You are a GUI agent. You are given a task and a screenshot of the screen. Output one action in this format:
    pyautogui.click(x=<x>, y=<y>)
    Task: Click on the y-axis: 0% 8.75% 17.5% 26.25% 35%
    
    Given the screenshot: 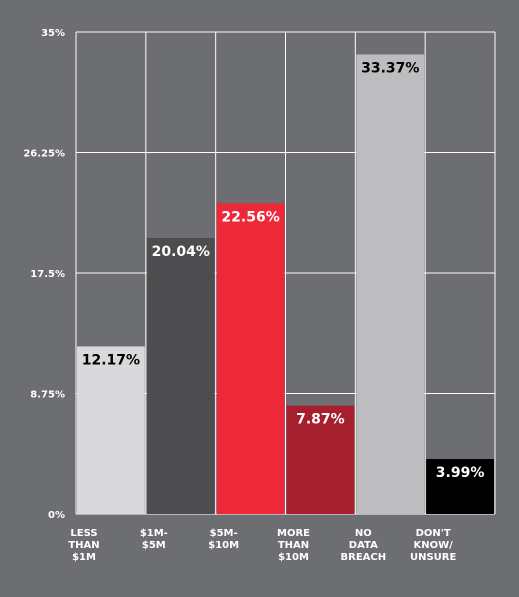 What is the action you would take?
    pyautogui.click(x=44, y=274)
    